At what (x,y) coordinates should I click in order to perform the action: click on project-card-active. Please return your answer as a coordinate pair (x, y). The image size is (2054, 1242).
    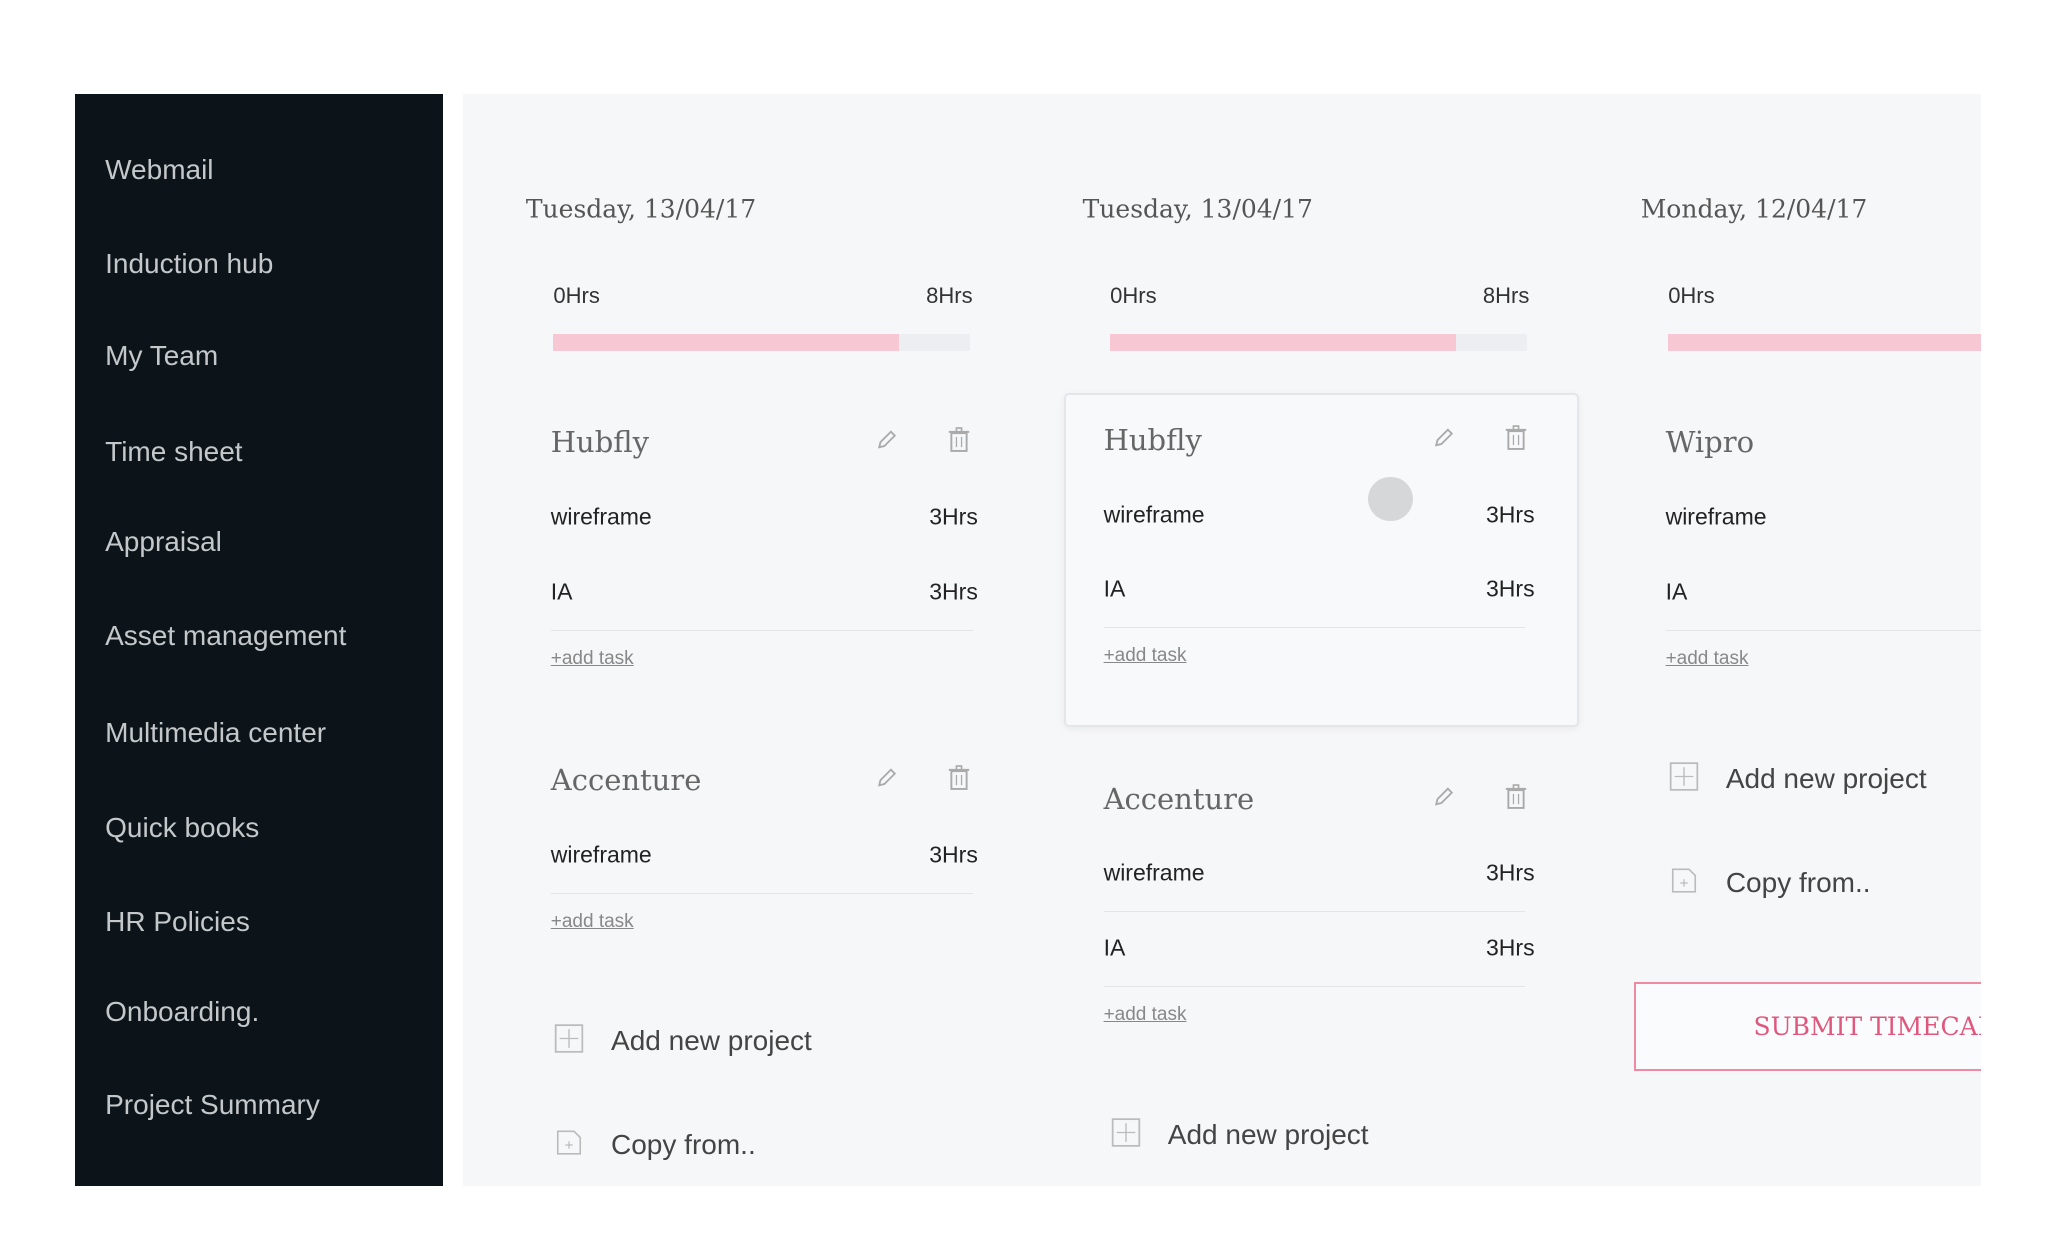
    Looking at the image, I should click on (1322, 559).